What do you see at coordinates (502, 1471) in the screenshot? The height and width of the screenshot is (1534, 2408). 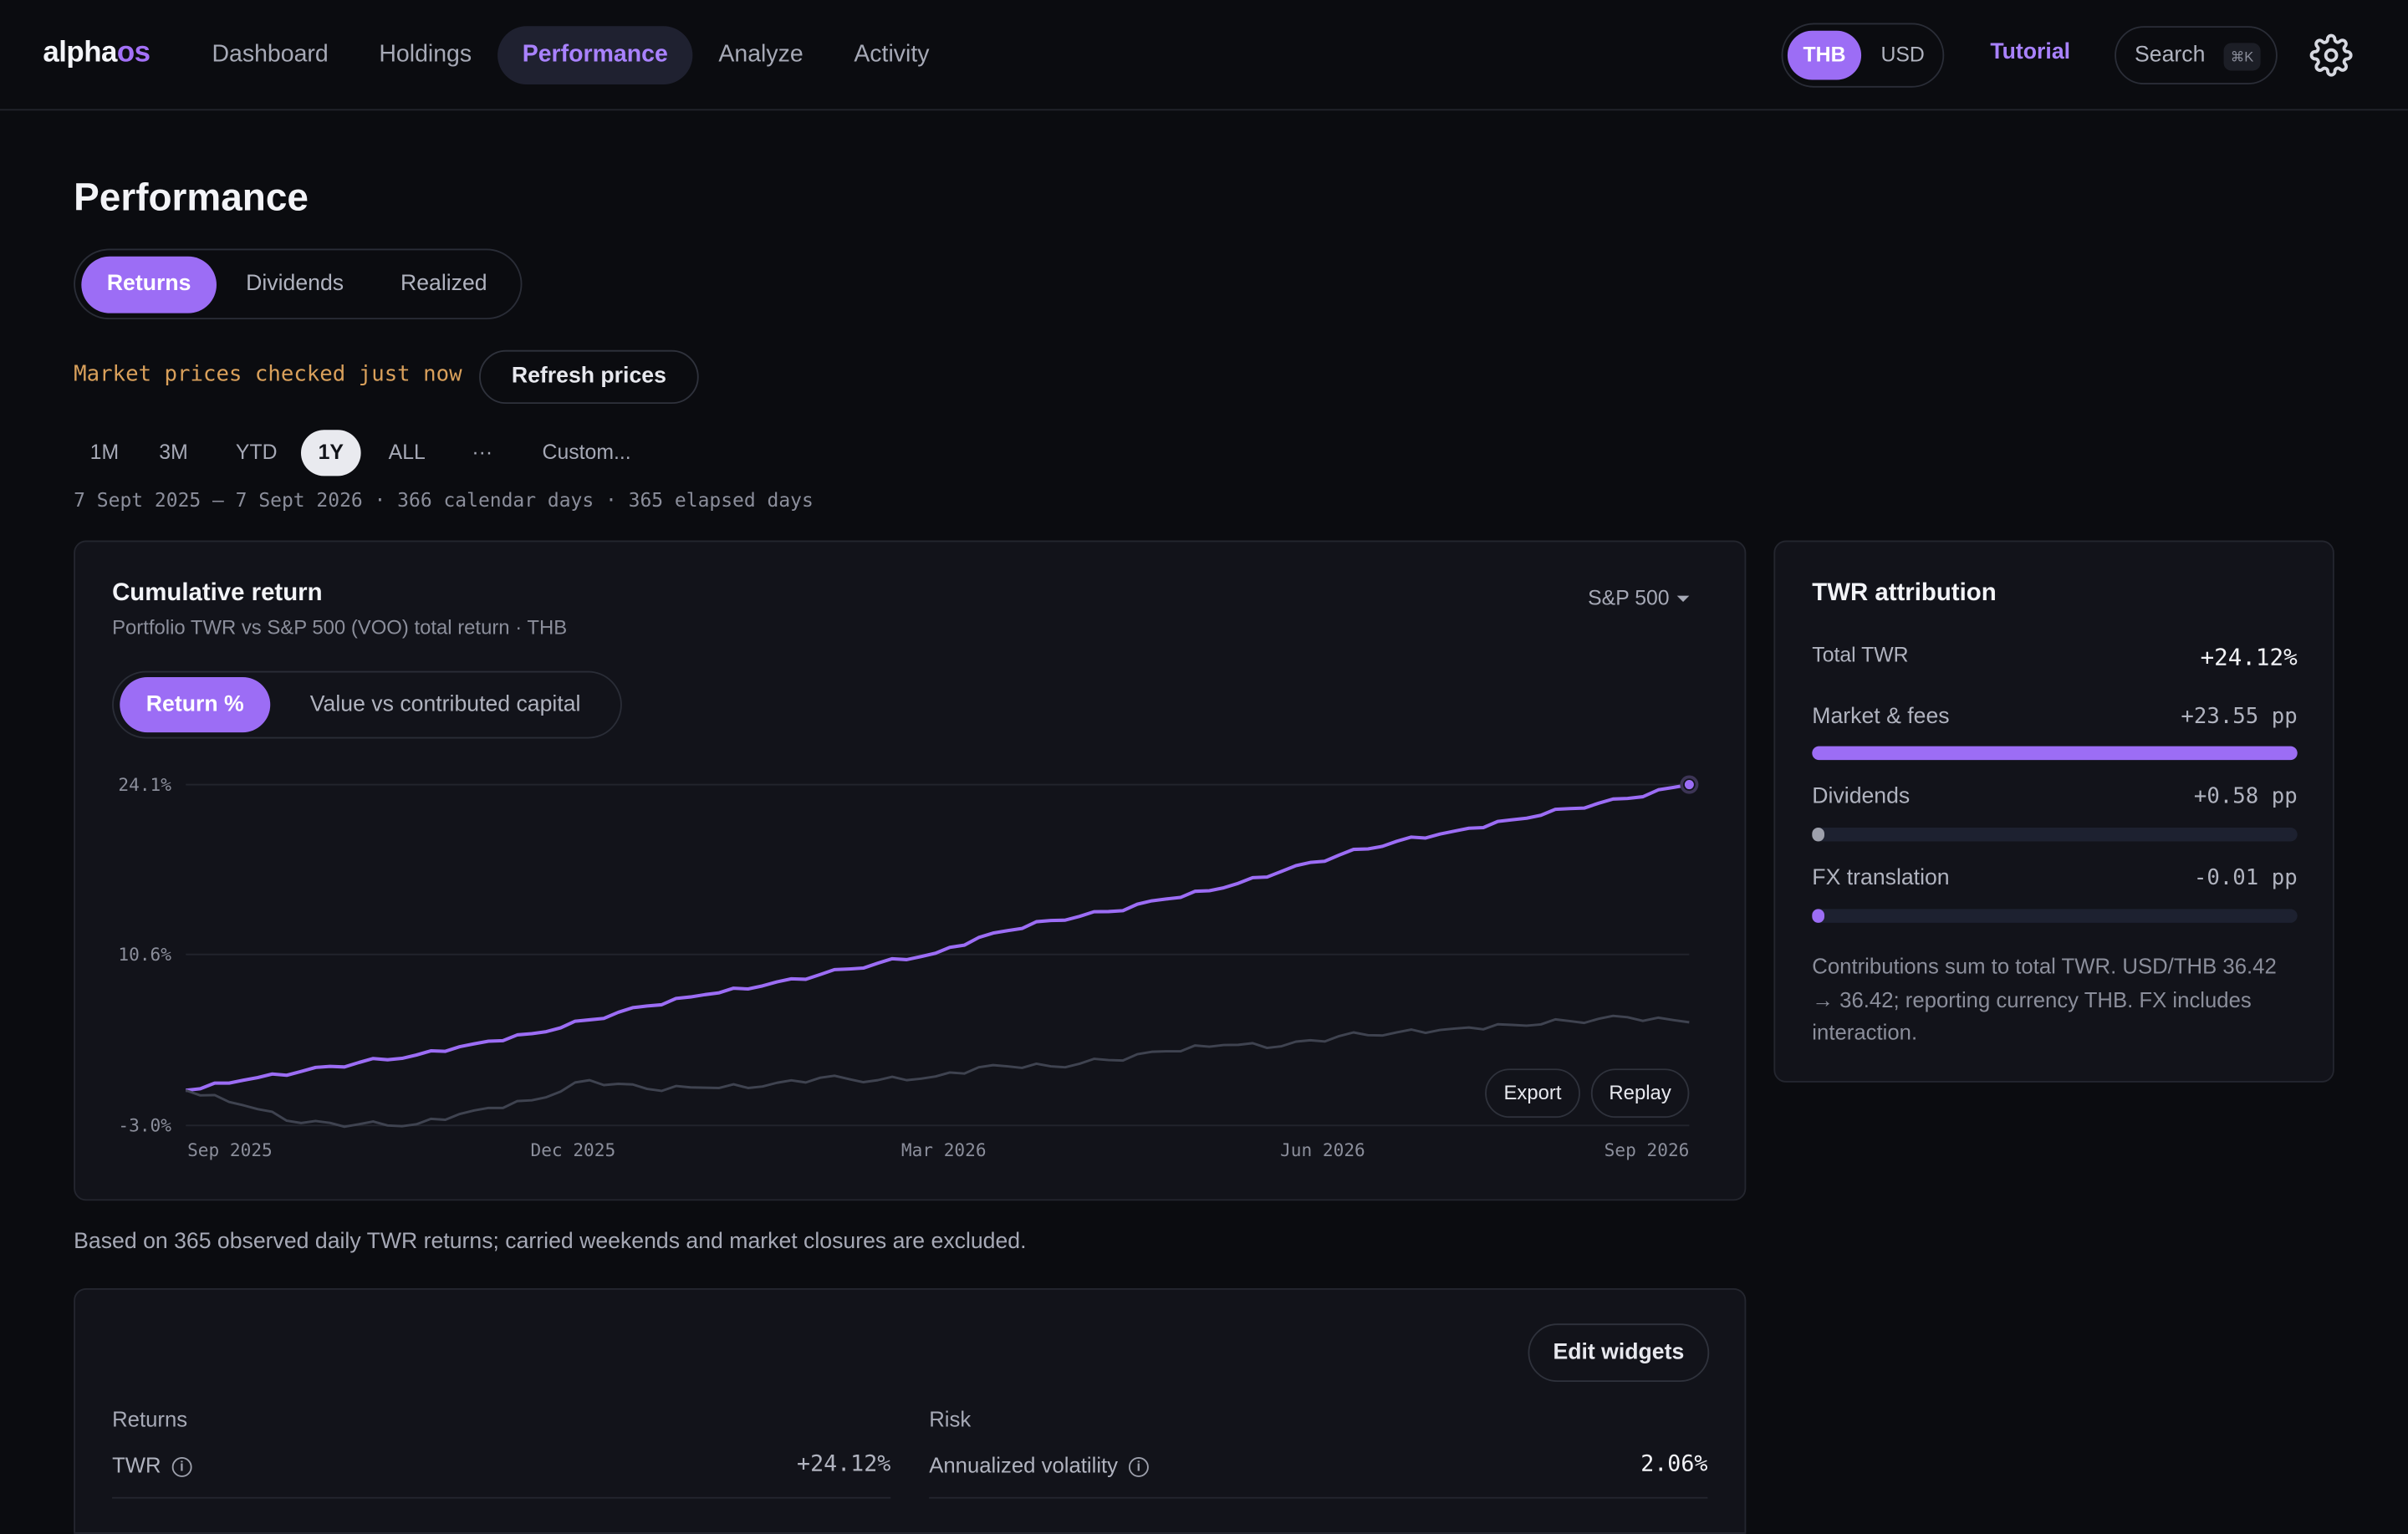 I see `metric-row-twr: TWR i +24.12%` at bounding box center [502, 1471].